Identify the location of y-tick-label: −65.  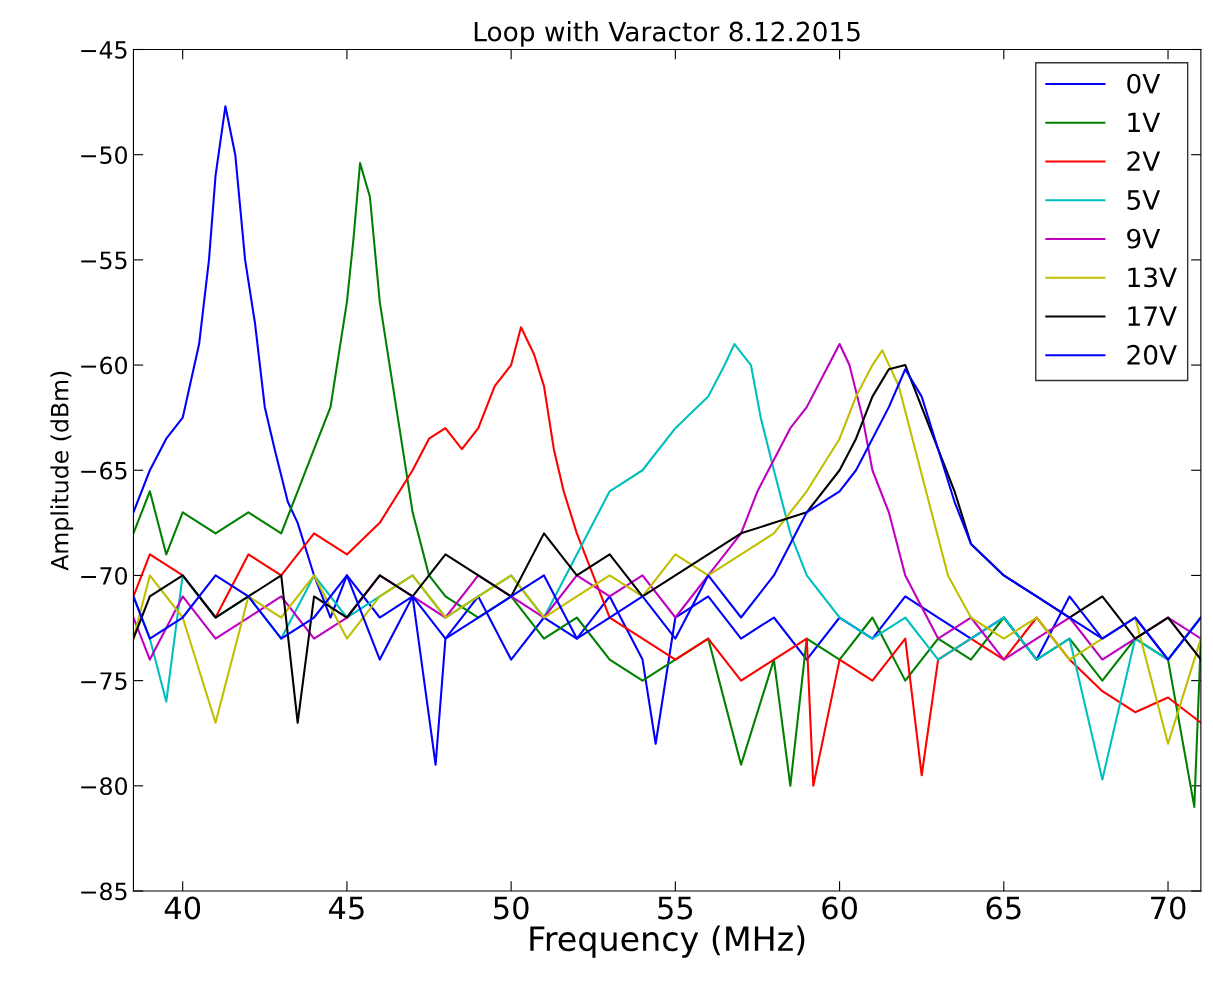
(104, 470).